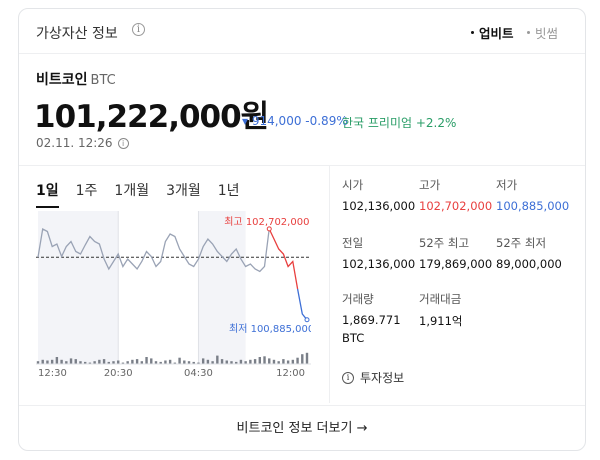 Image resolution: width=600 pixels, height=460 pixels. I want to click on exchange-tab-upbit: 업비트, so click(492, 32).